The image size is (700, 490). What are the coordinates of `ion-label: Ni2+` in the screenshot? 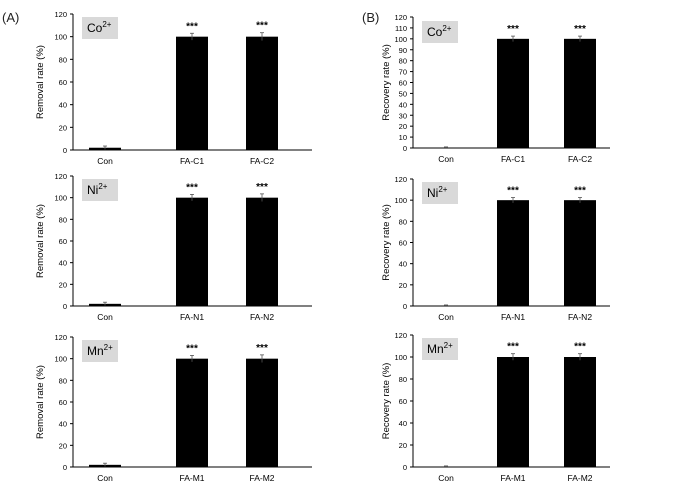 It's located at (97, 189).